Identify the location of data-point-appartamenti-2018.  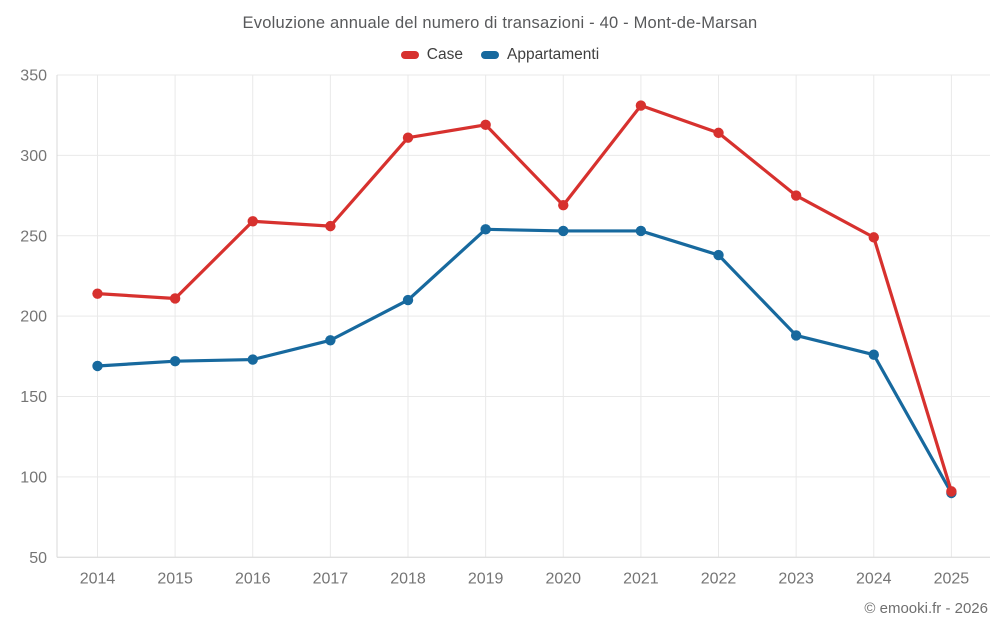
(408, 300).